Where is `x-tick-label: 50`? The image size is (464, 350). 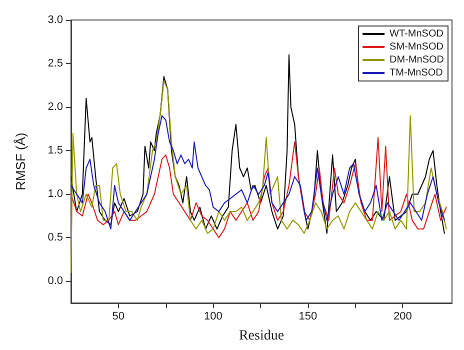 x-tick-label: 50 is located at coordinates (118, 316).